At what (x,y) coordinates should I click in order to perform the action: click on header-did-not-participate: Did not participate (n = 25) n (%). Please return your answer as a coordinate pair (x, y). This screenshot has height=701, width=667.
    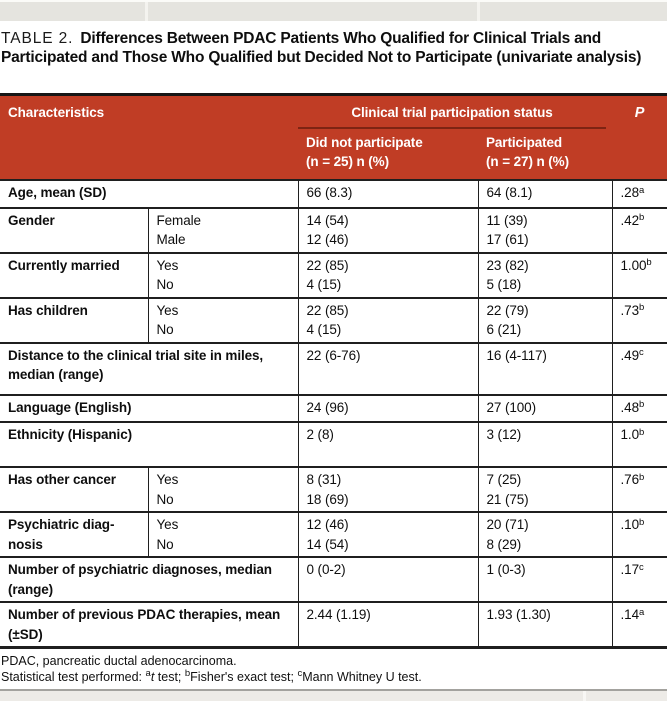
    Looking at the image, I should click on (388, 154).